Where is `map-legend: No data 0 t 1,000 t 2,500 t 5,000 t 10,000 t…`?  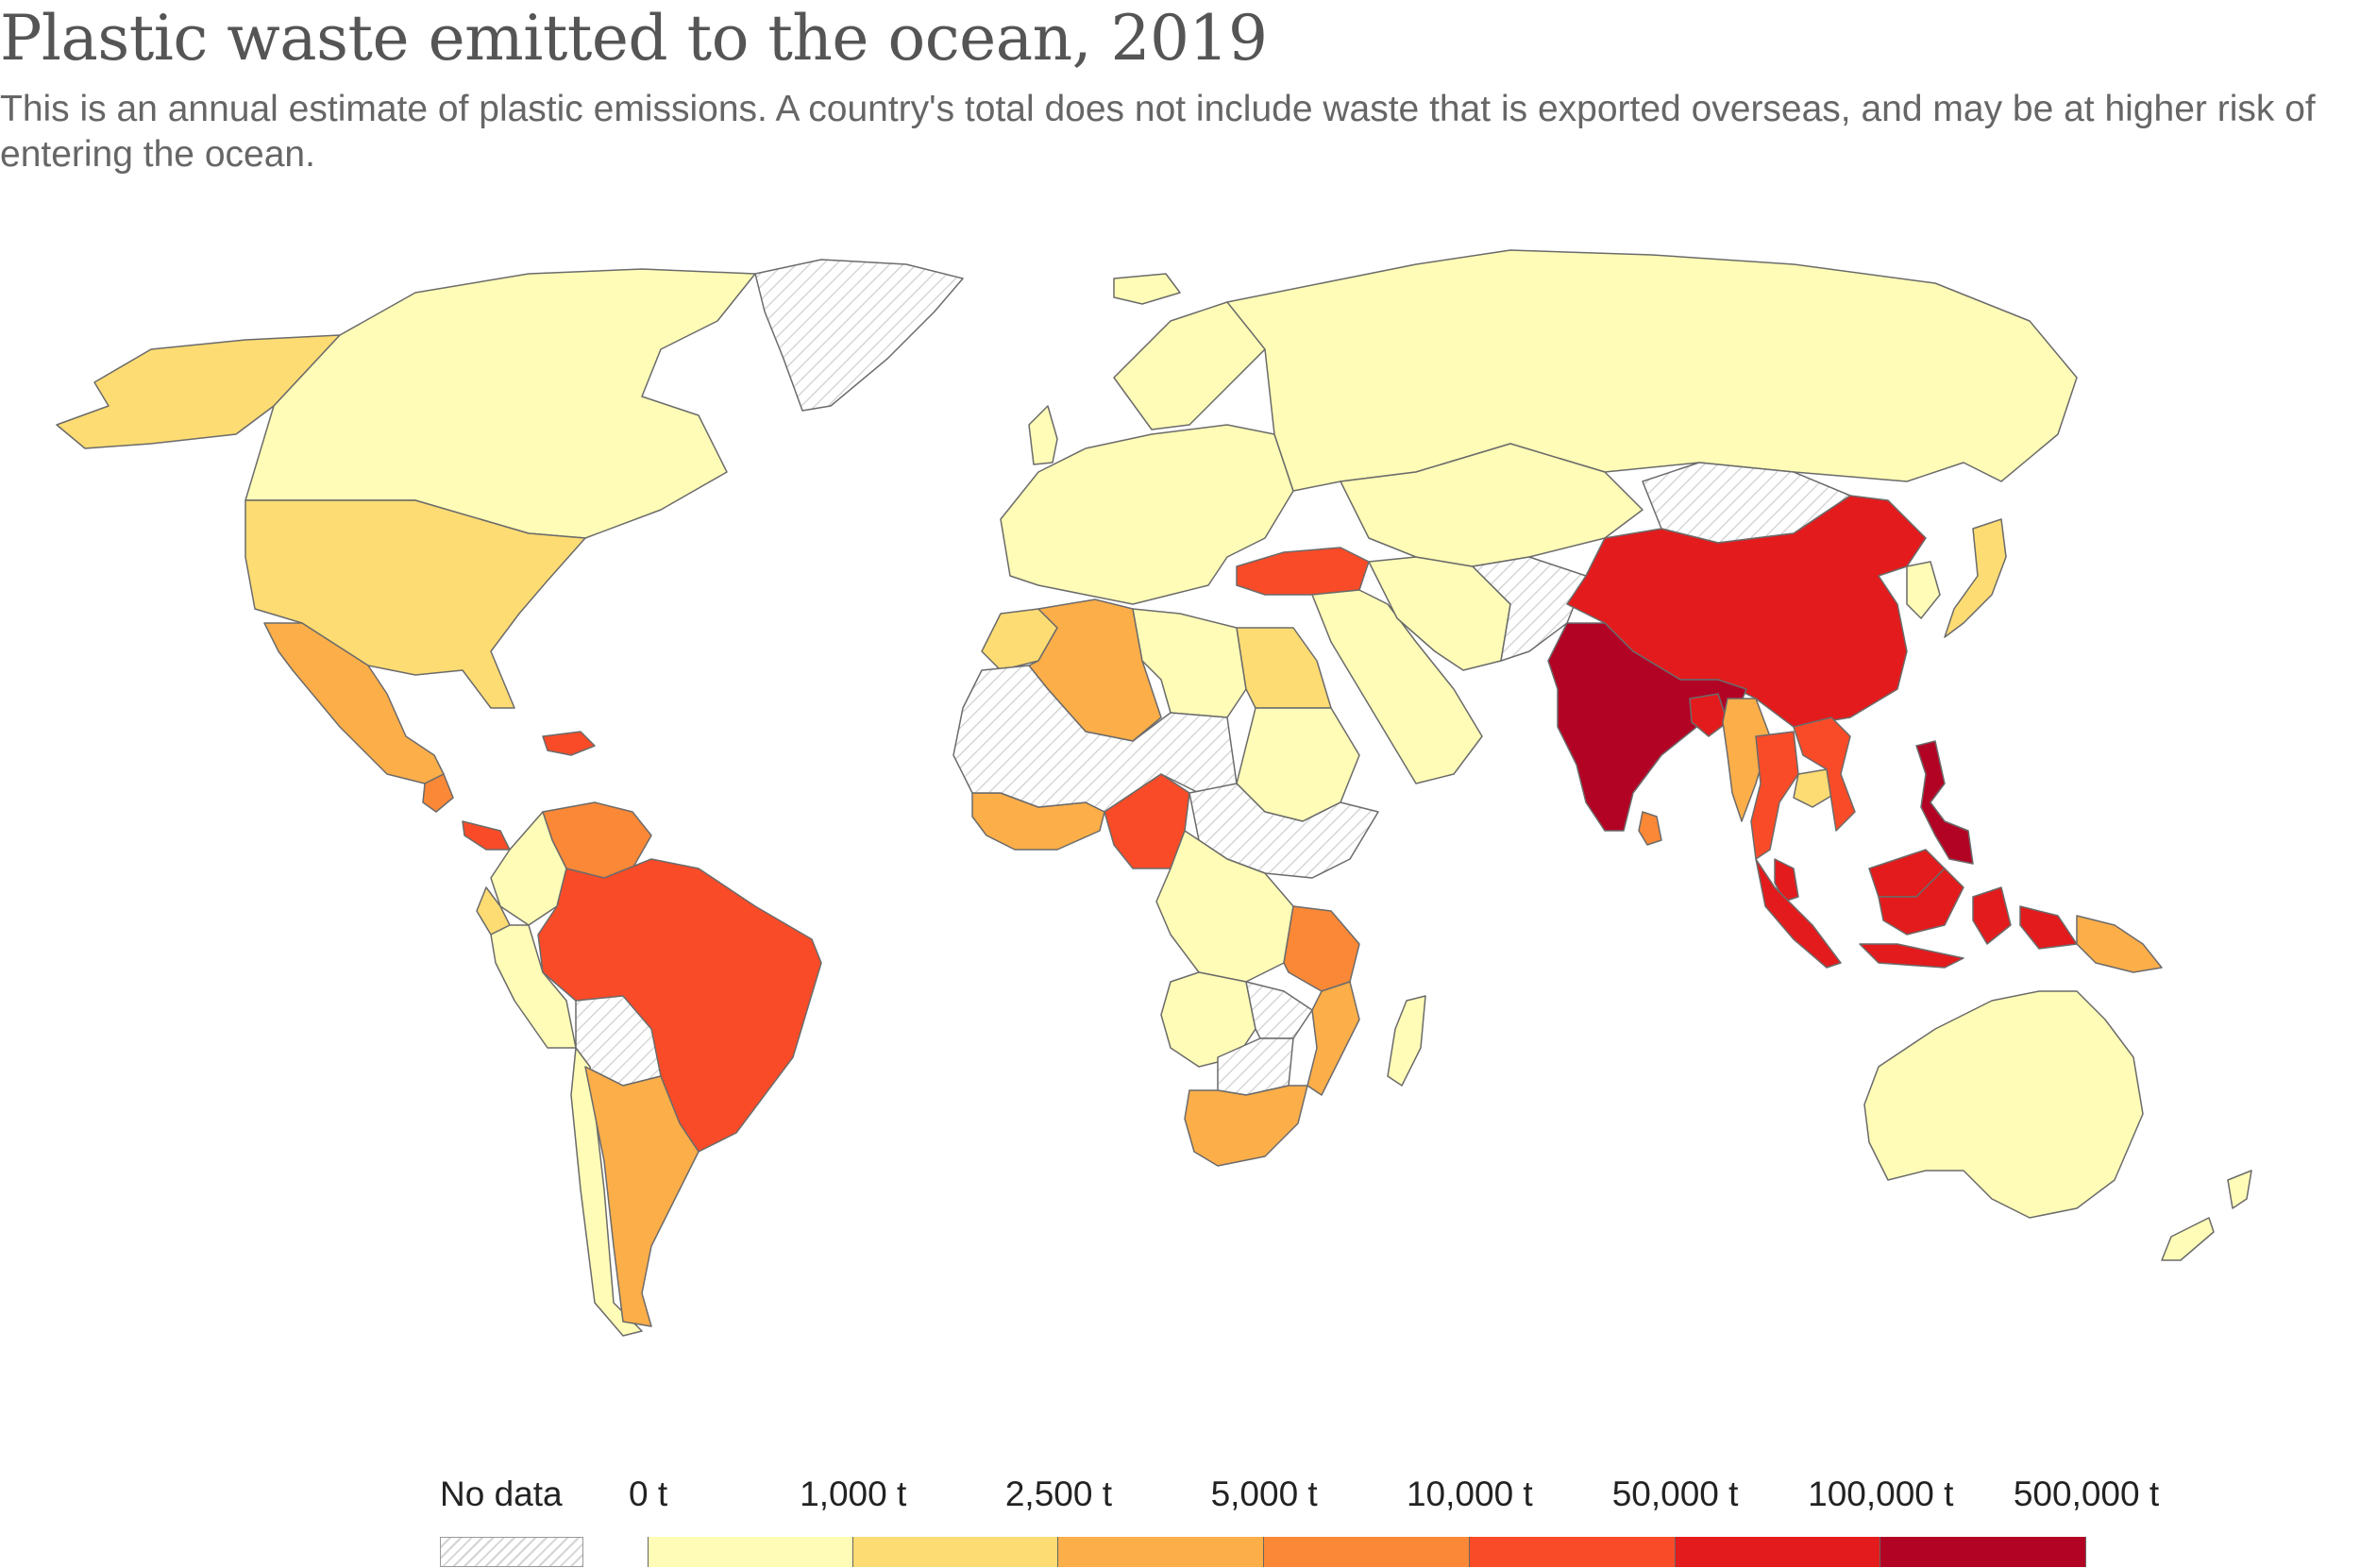
map-legend: No data 0 t 1,000 t 2,500 t 5,000 t 10,000 t… is located at coordinates (1180, 1520).